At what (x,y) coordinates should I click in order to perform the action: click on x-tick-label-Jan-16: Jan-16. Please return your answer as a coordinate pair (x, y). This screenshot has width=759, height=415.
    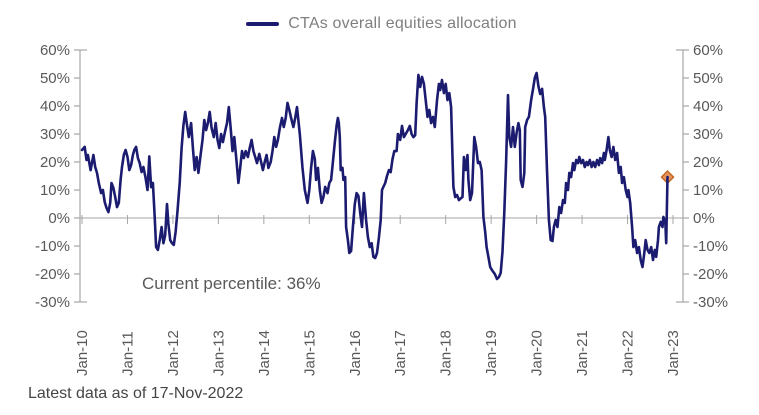
    Looking at the image, I should click on (355, 353).